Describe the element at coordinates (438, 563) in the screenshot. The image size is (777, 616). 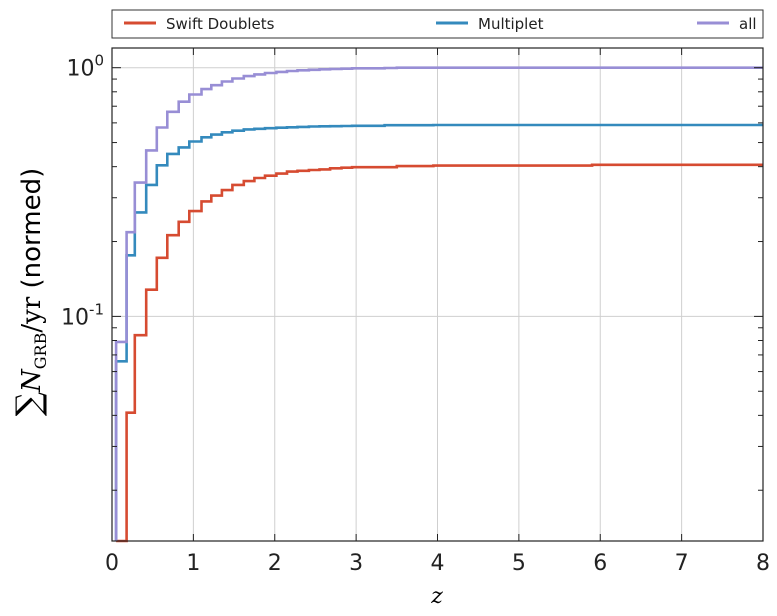
I see `x-tick-label: 4` at that location.